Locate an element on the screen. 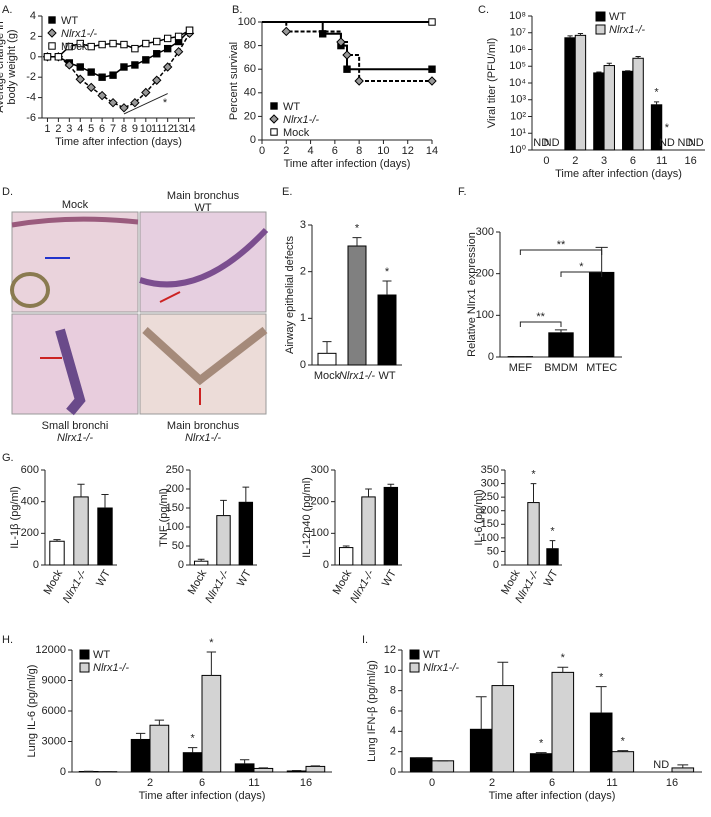 Image resolution: width=711 pixels, height=817 pixels. y-tick-label: 400 is located at coordinates (30, 502).